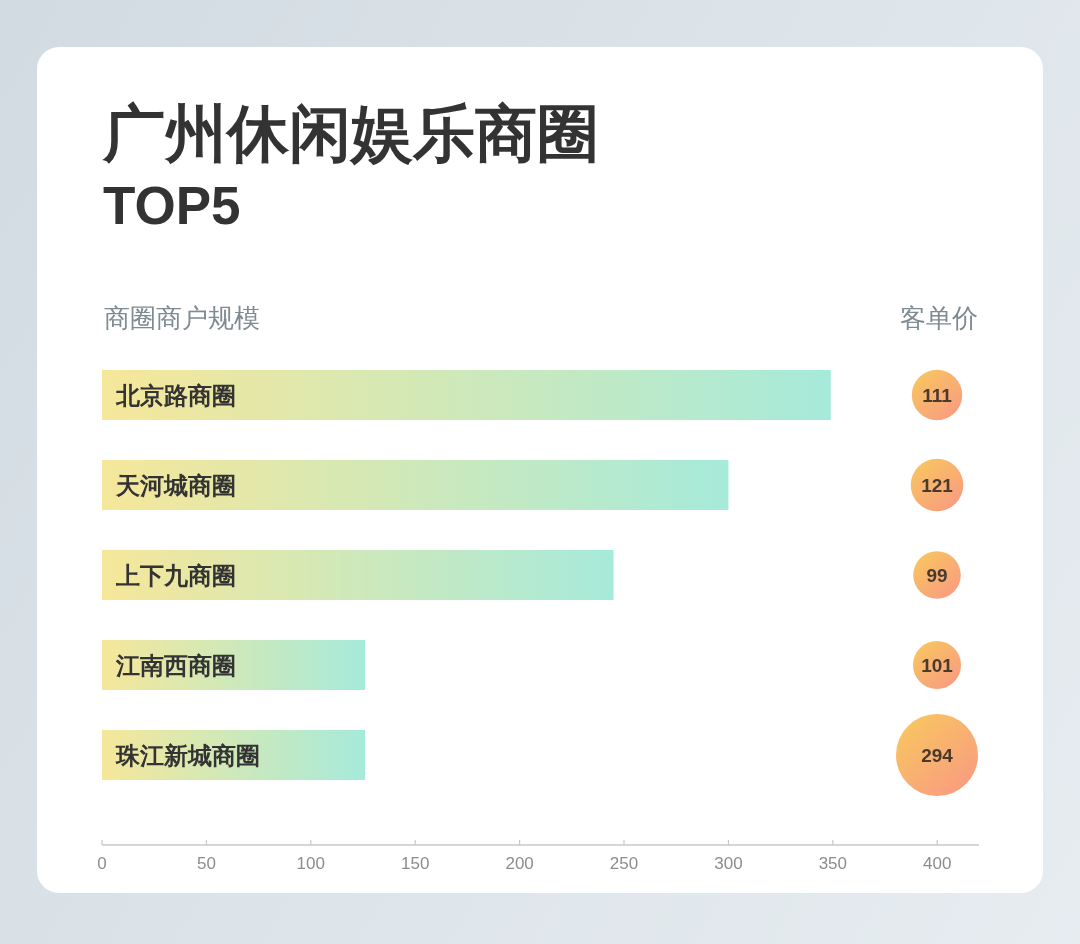 The height and width of the screenshot is (944, 1080). Describe the element at coordinates (415, 863) in the screenshot. I see `x-tick-label: 150` at that location.